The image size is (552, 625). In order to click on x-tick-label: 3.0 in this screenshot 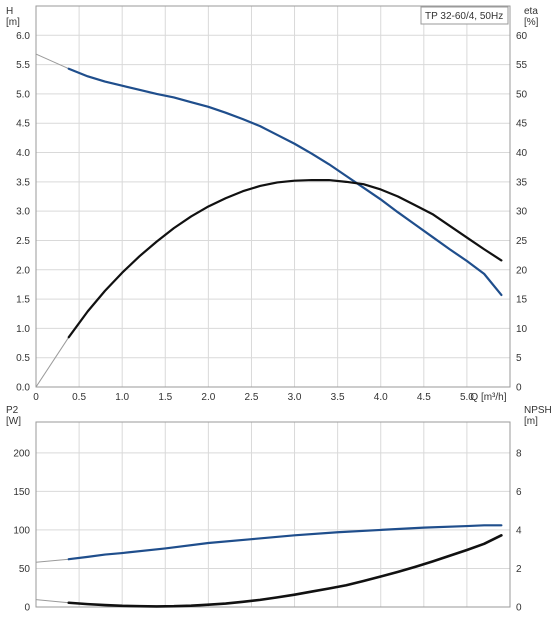, I will do `click(295, 397)`.